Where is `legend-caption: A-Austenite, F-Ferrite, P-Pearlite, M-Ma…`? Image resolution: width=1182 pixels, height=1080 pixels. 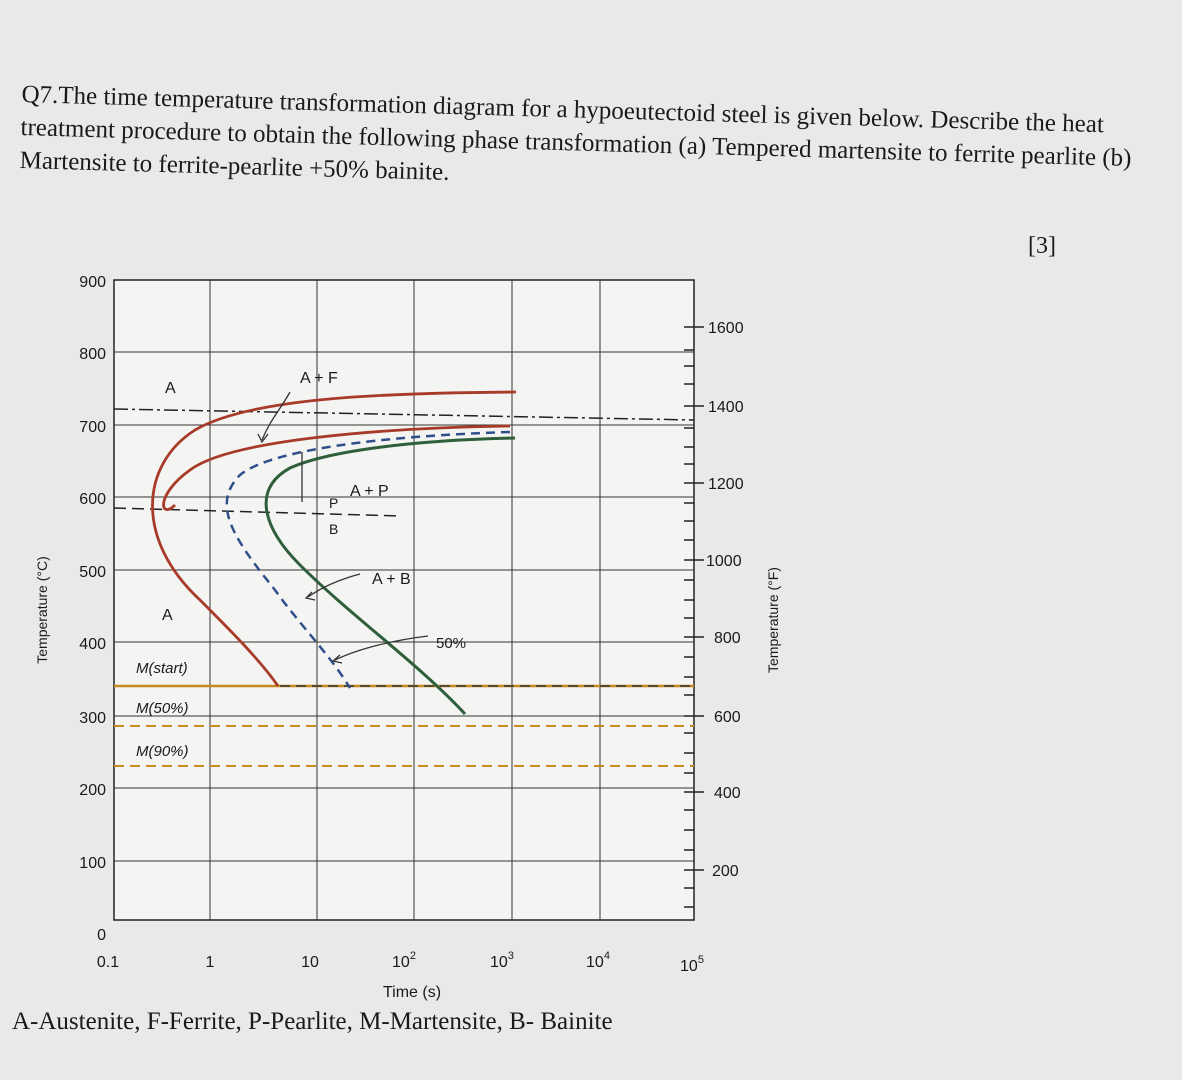 legend-caption: A-Austenite, F-Ferrite, P-Pearlite, M-Ma… is located at coordinates (312, 1021).